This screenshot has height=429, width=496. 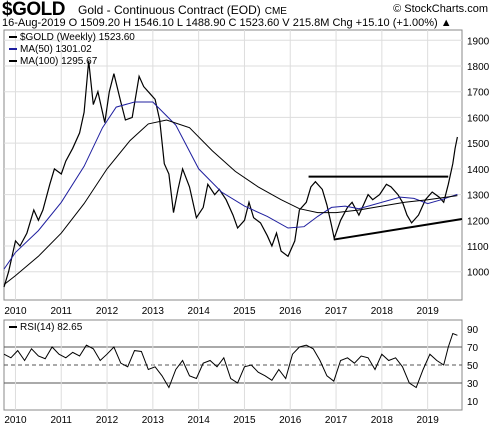 What do you see at coordinates (244, 311) in the screenshot?
I see `price-x-tick-label: 2015` at bounding box center [244, 311].